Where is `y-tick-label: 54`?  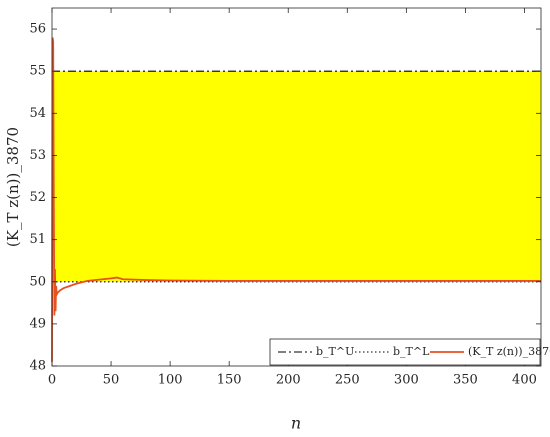
y-tick-label: 54 is located at coordinates (37, 113).